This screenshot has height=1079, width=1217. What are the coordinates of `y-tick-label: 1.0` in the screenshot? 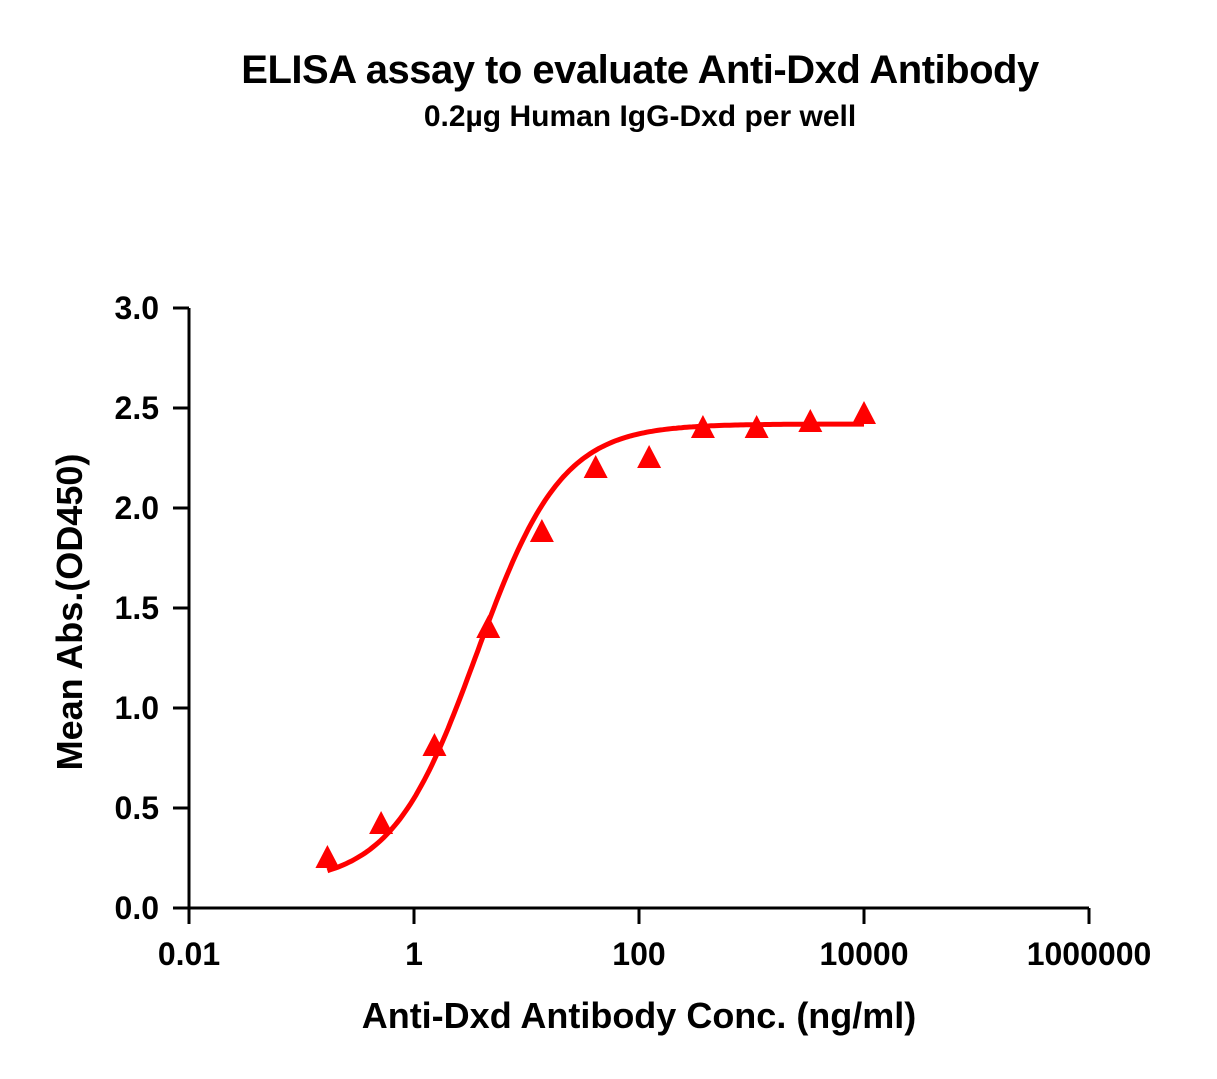 It's located at (137, 708).